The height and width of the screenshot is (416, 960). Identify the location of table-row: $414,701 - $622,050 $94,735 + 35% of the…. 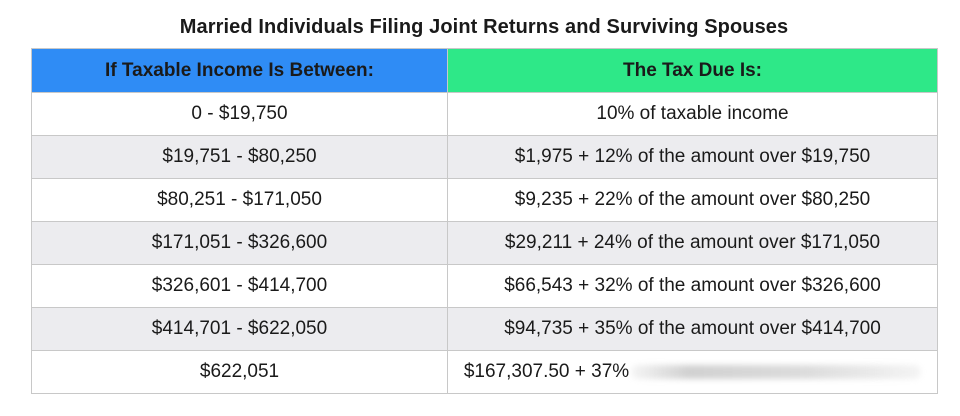
(484, 329).